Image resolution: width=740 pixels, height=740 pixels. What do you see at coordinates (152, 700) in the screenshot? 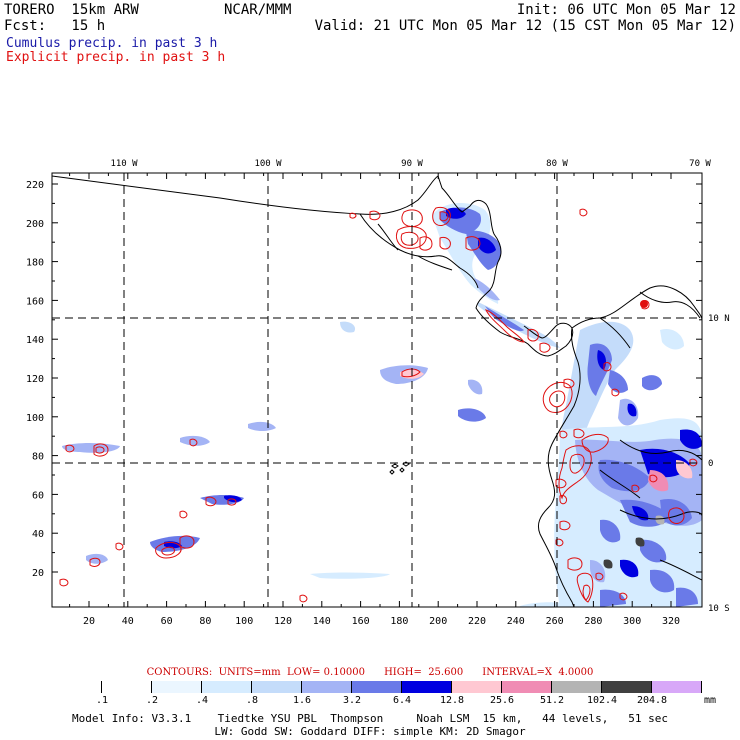
I see `colorbar-label: .2` at bounding box center [152, 700].